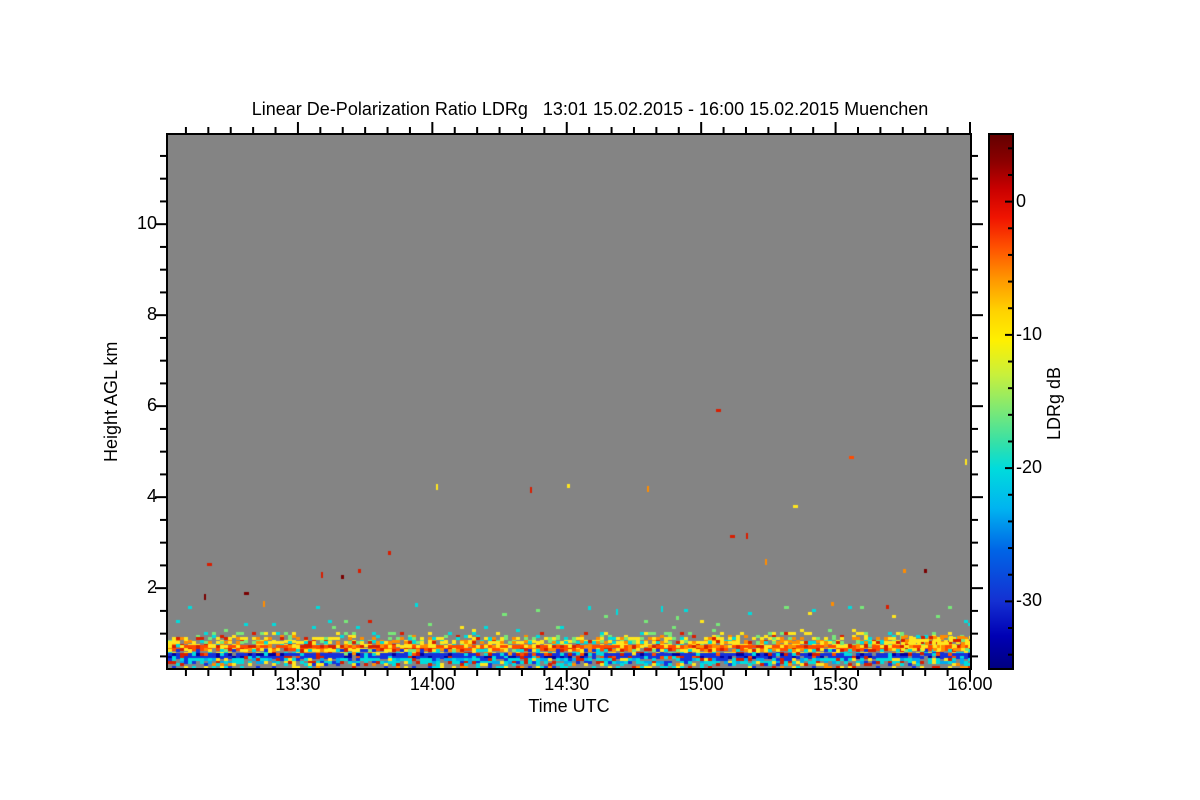 This screenshot has height=800, width=1200. Describe the element at coordinates (1001, 401) in the screenshot. I see `colorbar-gradient` at that location.